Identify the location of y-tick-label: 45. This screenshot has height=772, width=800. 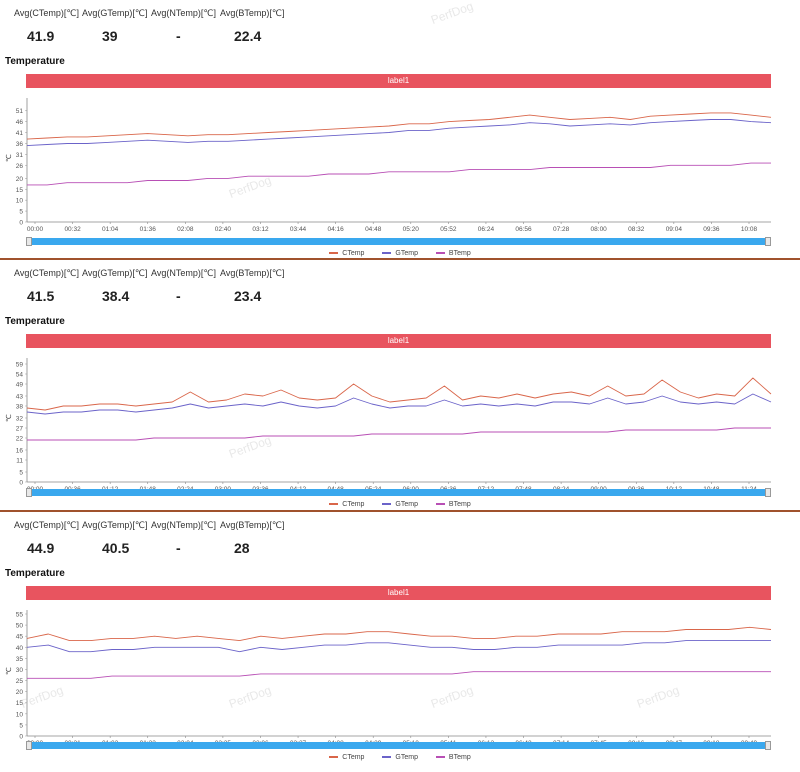
(20, 637).